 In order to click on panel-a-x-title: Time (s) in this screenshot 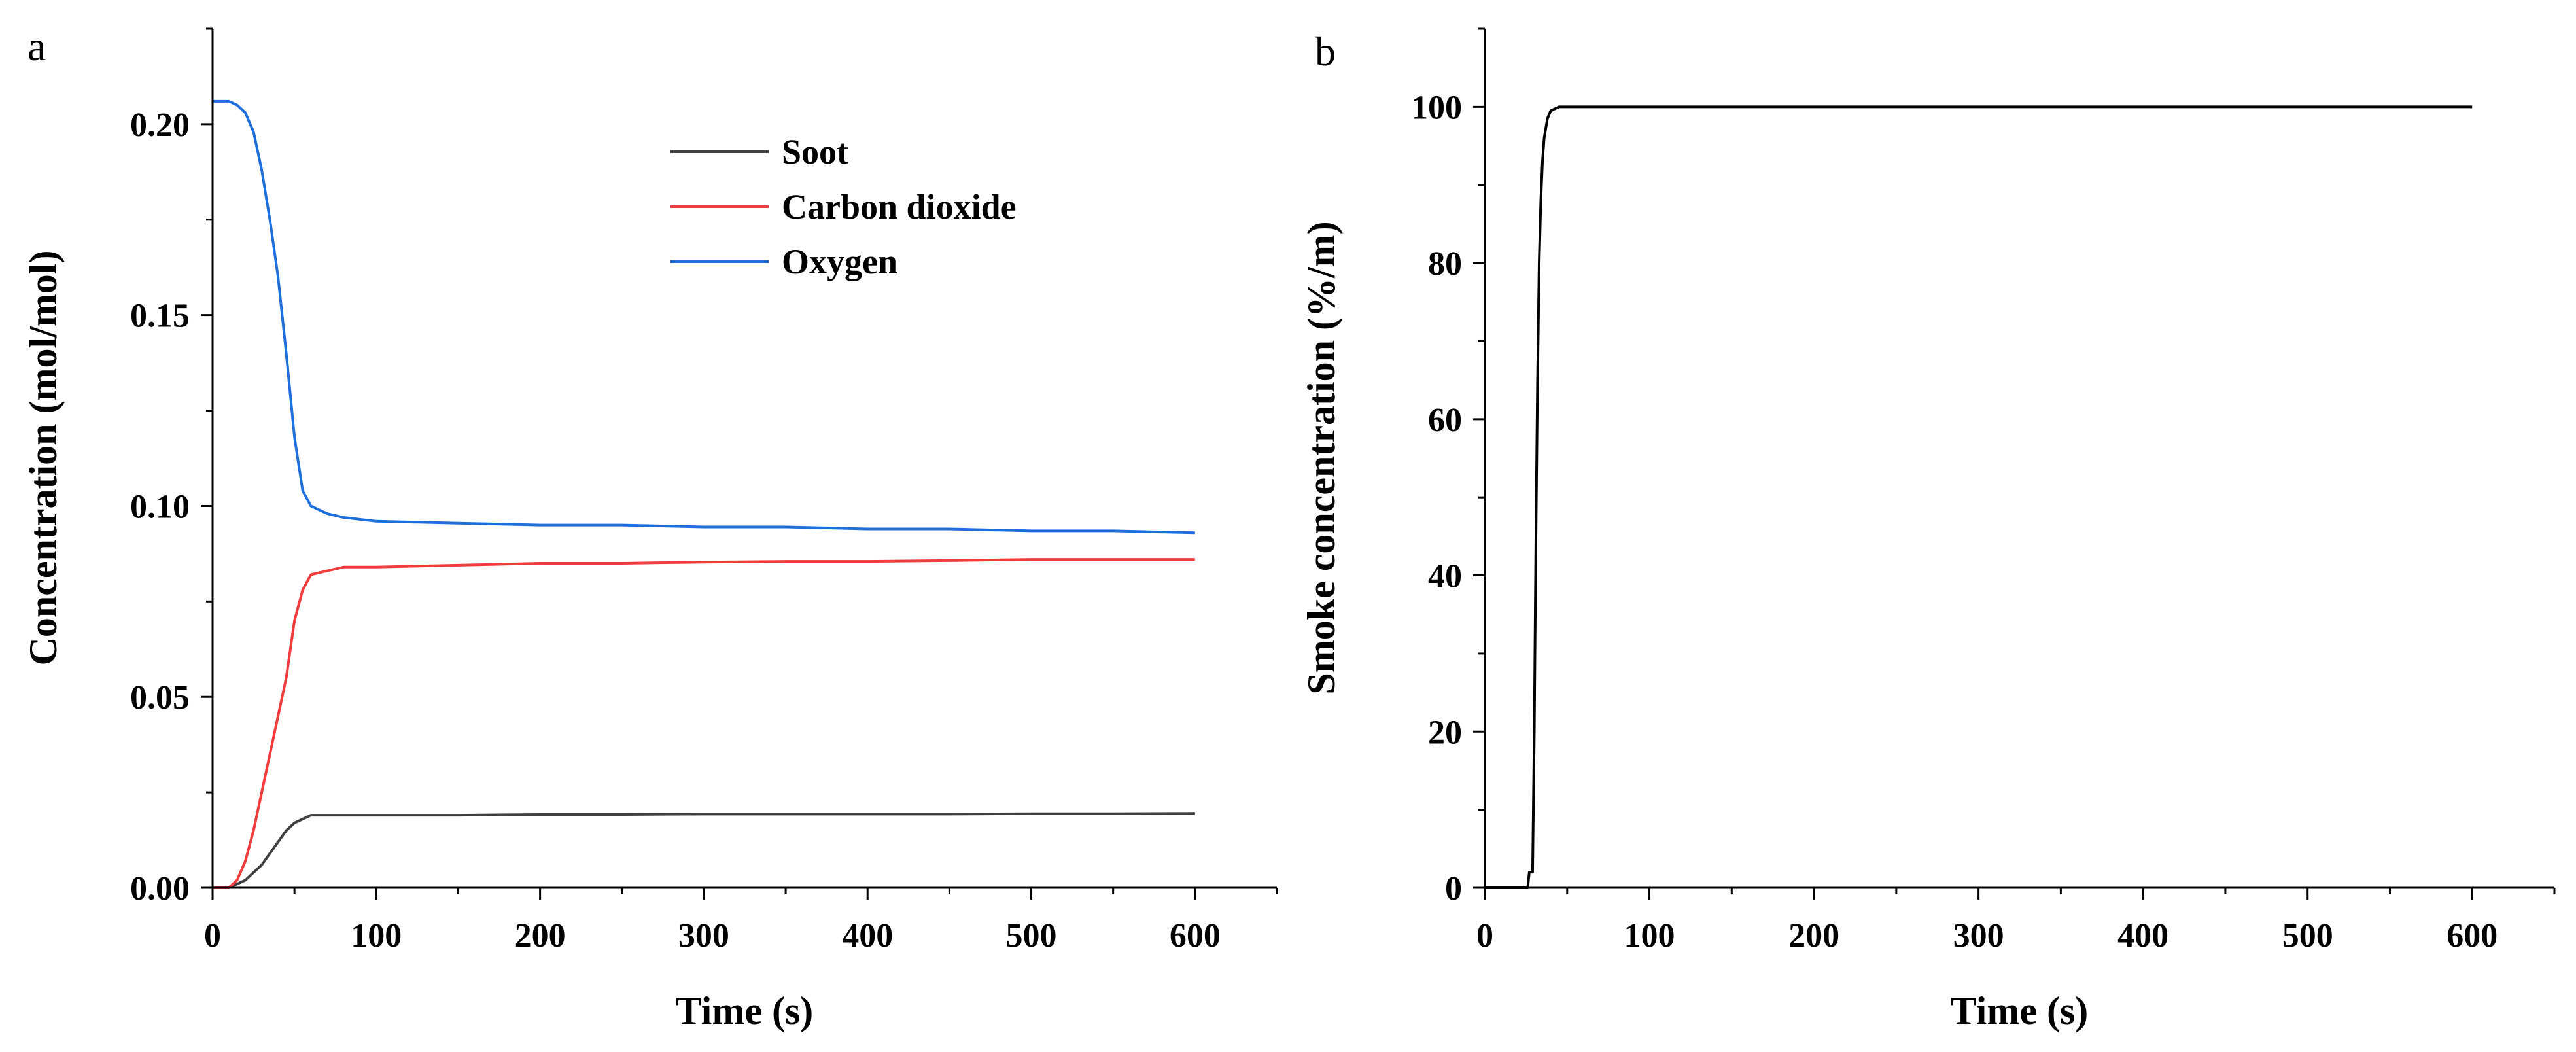, I will do `click(745, 1010)`.